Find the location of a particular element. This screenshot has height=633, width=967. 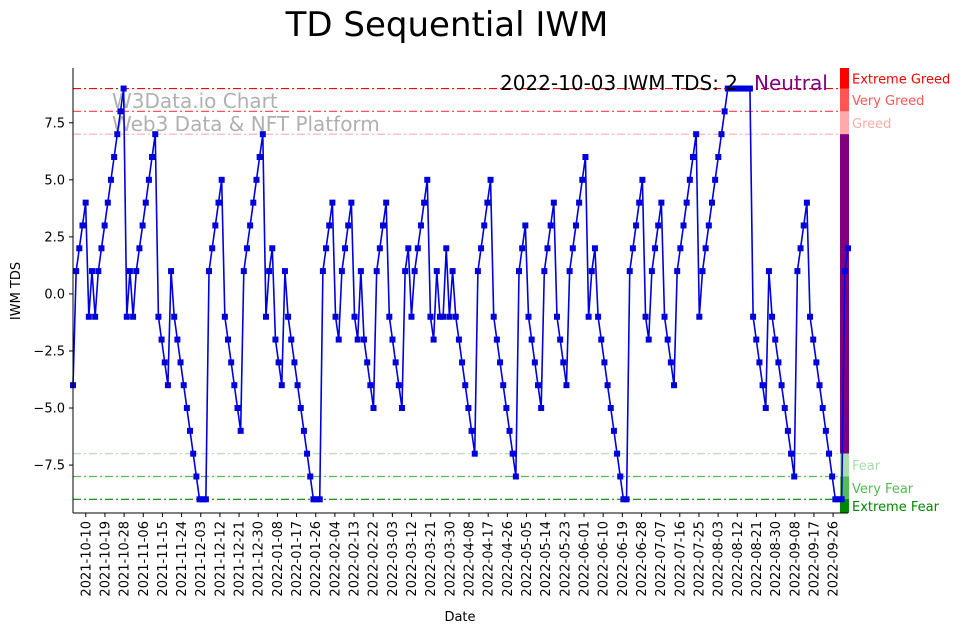

sentiment-label: Very Greed is located at coordinates (888, 101).